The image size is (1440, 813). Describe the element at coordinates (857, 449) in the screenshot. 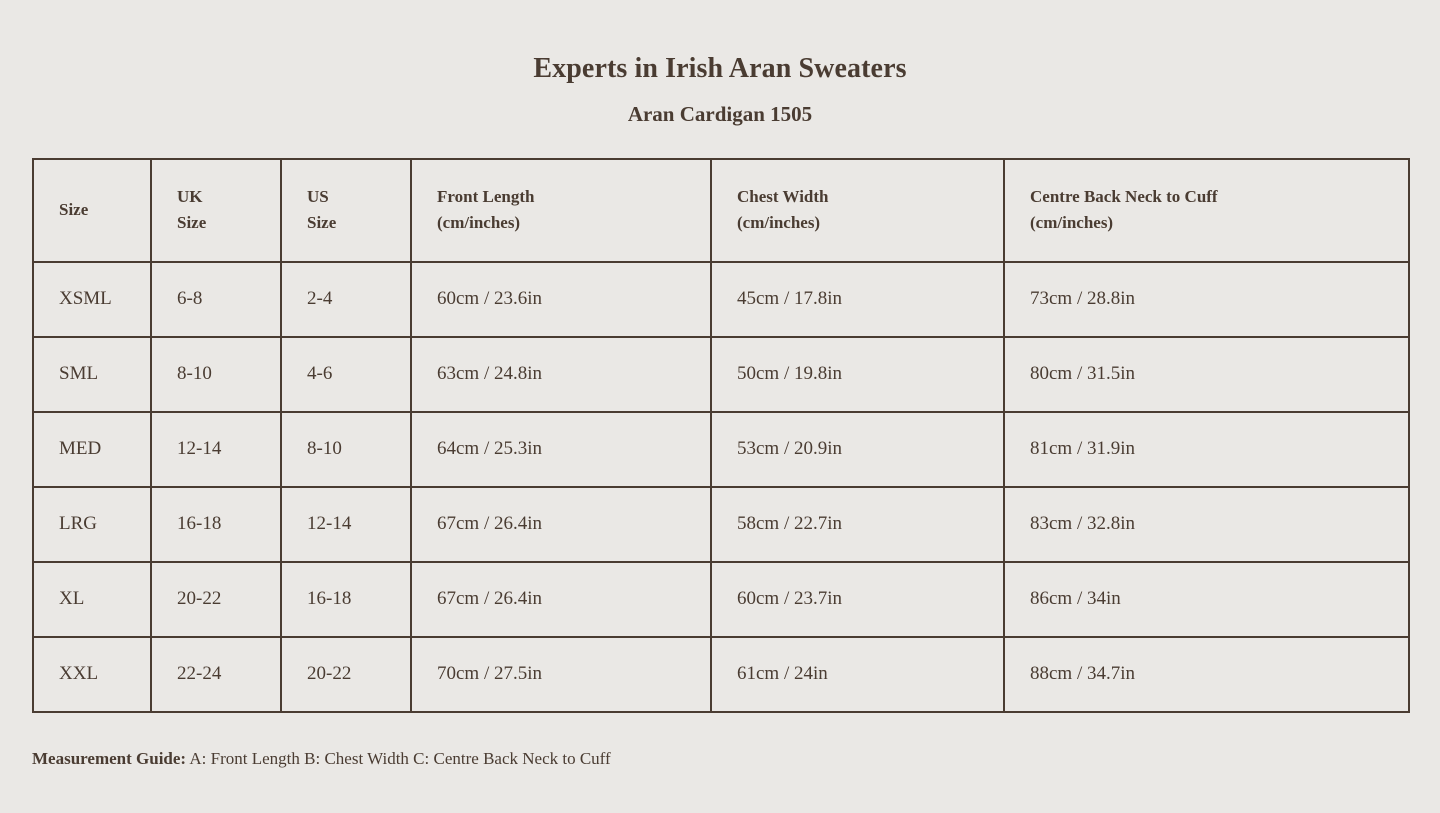

I see `cell-chest-width: 53cm / 20.9in` at that location.